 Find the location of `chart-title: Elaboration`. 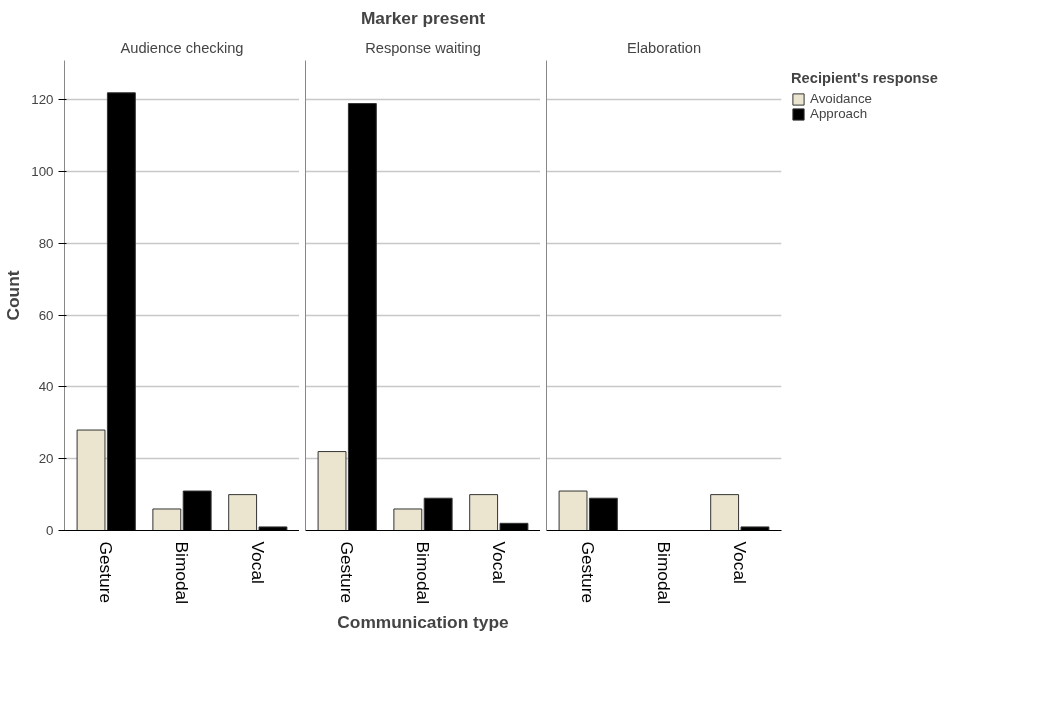

chart-title: Elaboration is located at coordinates (664, 47).